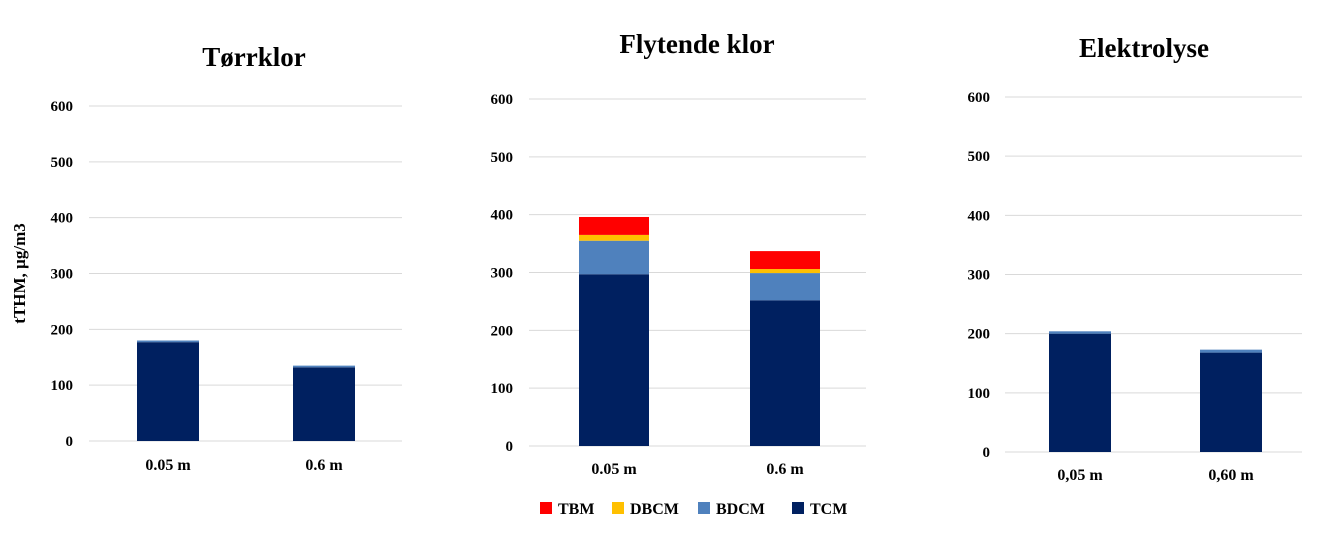 This screenshot has width=1332, height=550. I want to click on legend-label: BDCM, so click(740, 509).